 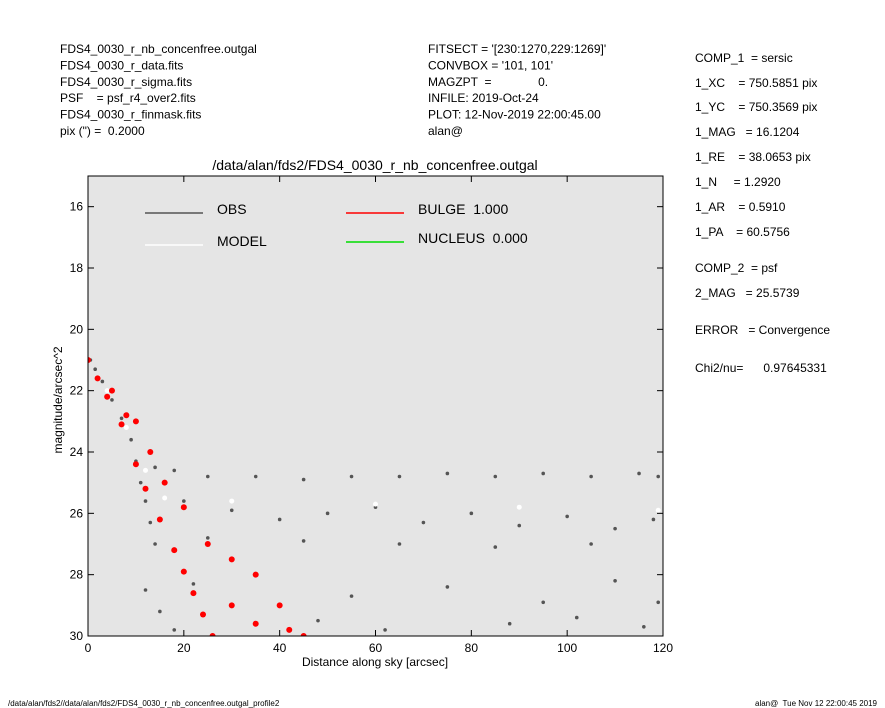 I want to click on x-tick-label: 0, so click(x=88, y=648).